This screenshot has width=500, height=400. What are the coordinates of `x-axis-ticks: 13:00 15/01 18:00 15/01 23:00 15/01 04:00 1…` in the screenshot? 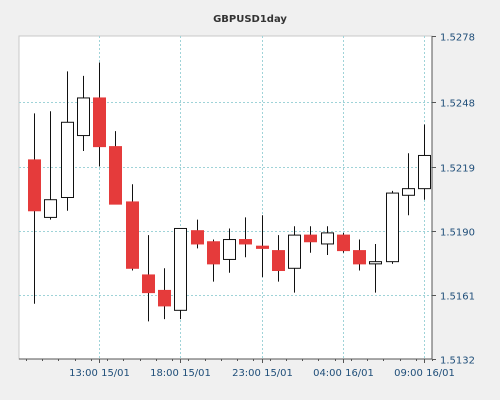 It's located at (240, 369).